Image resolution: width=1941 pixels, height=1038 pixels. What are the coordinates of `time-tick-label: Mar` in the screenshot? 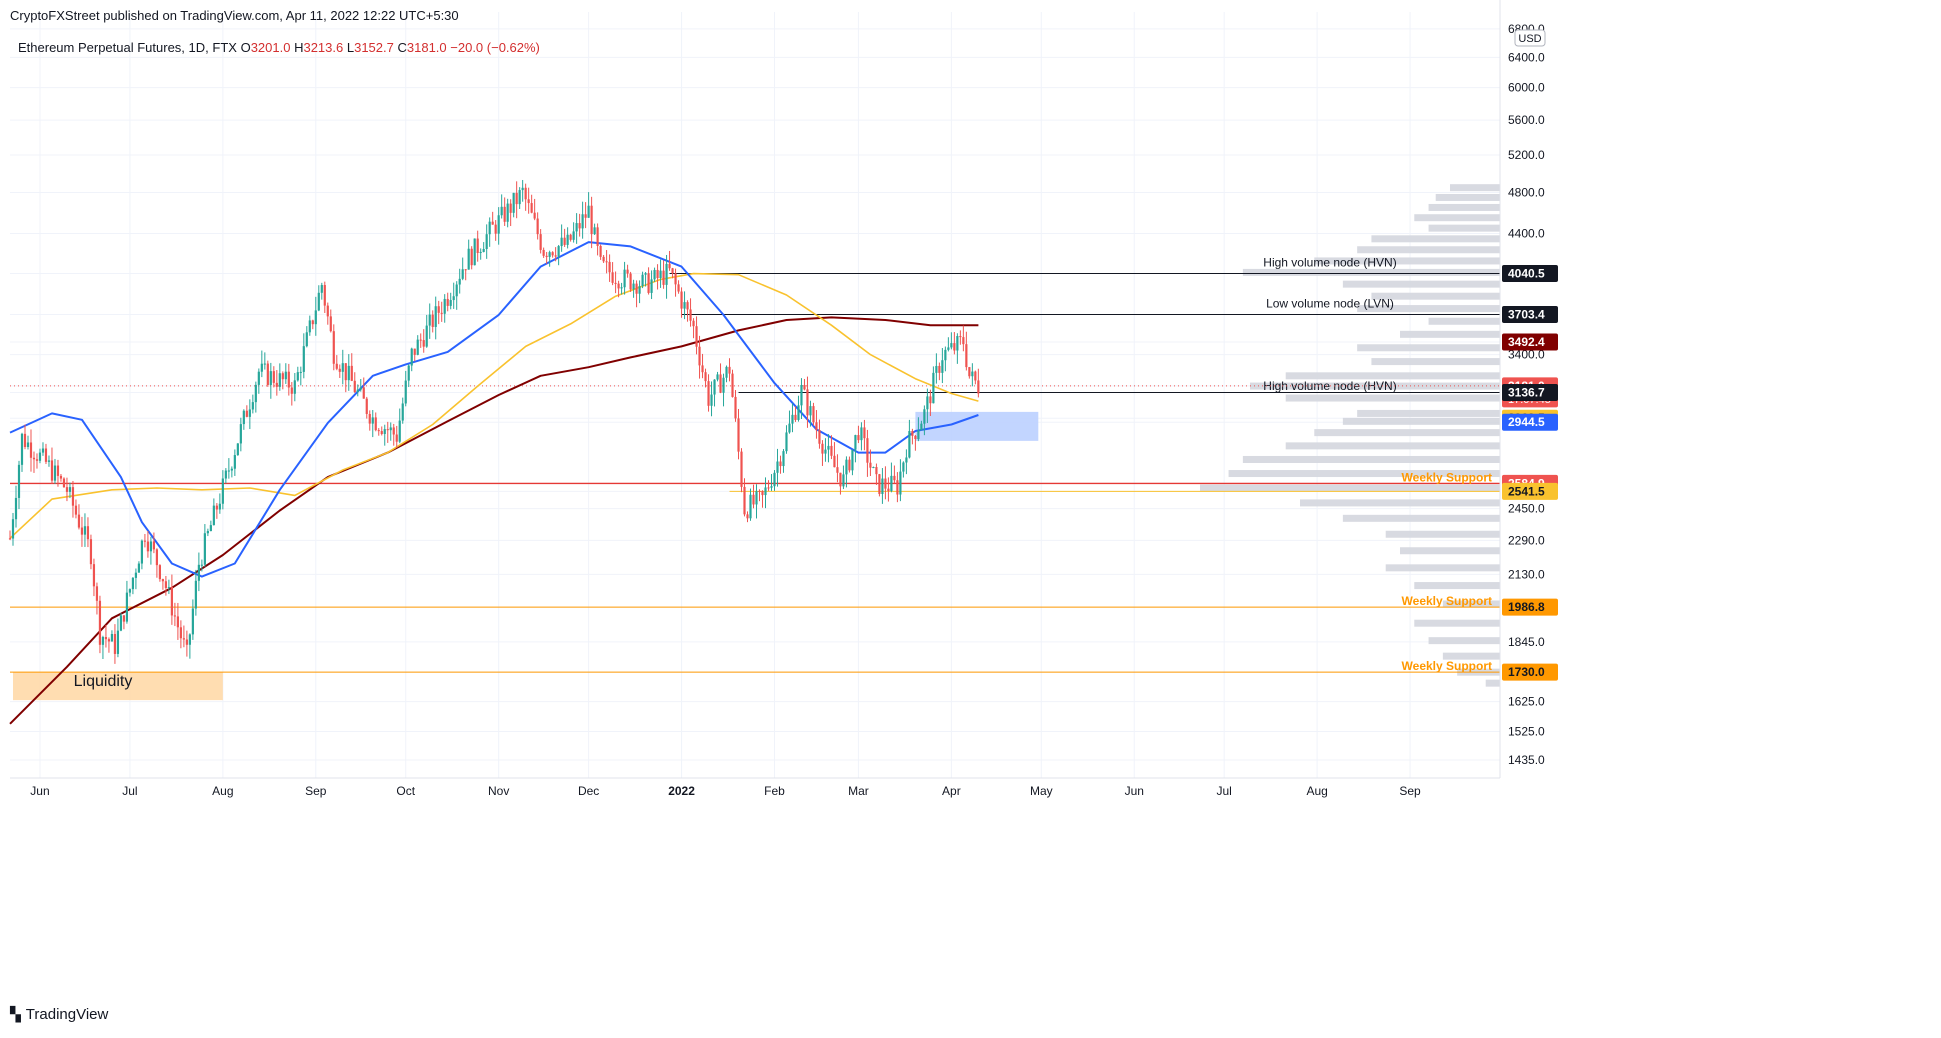 It's located at (858, 791).